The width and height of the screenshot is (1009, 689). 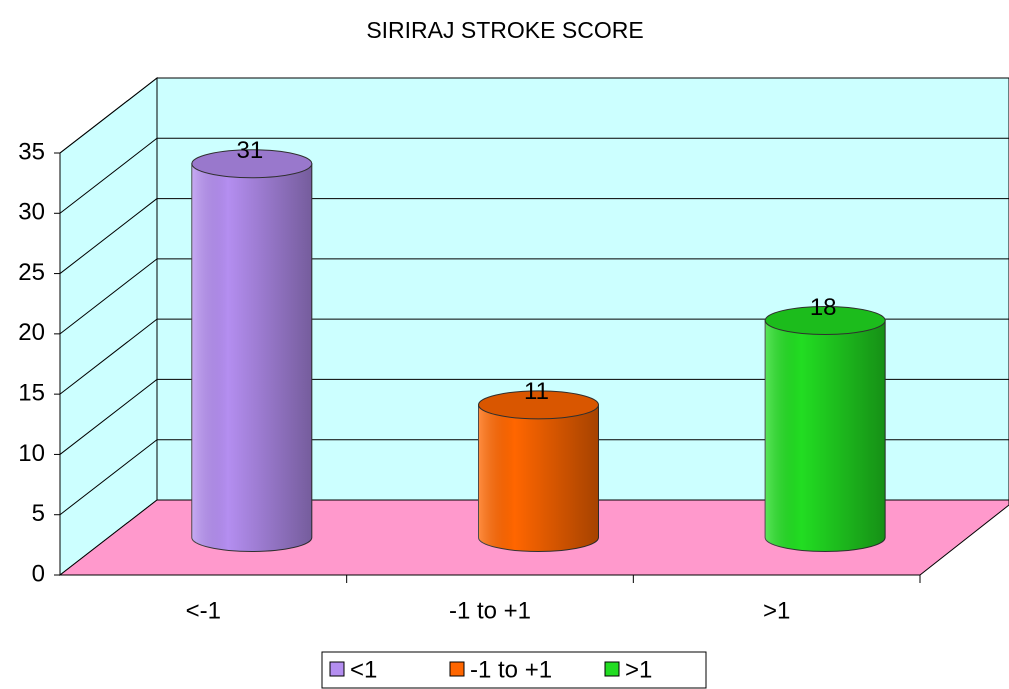 I want to click on y-tick-label: 10, so click(x=31, y=453).